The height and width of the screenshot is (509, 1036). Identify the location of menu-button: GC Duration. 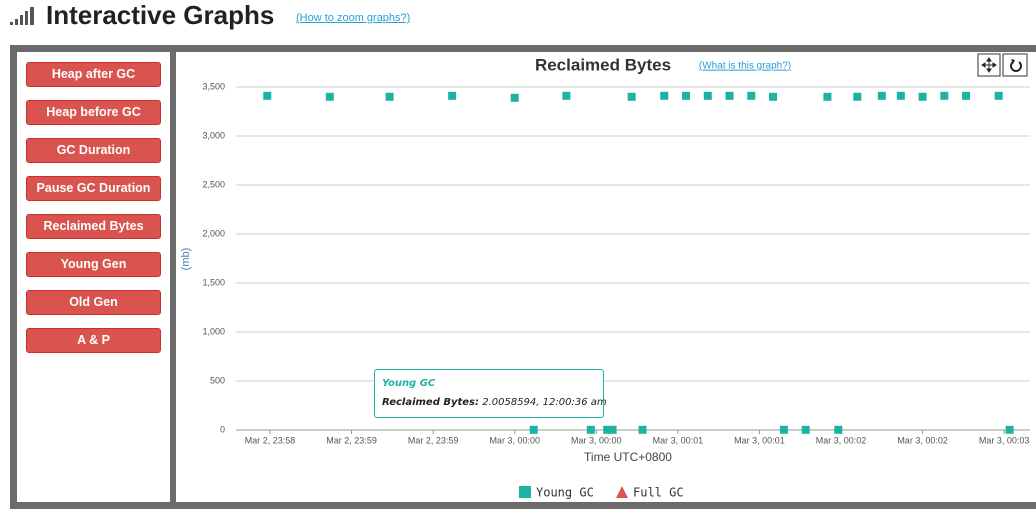
(93, 150).